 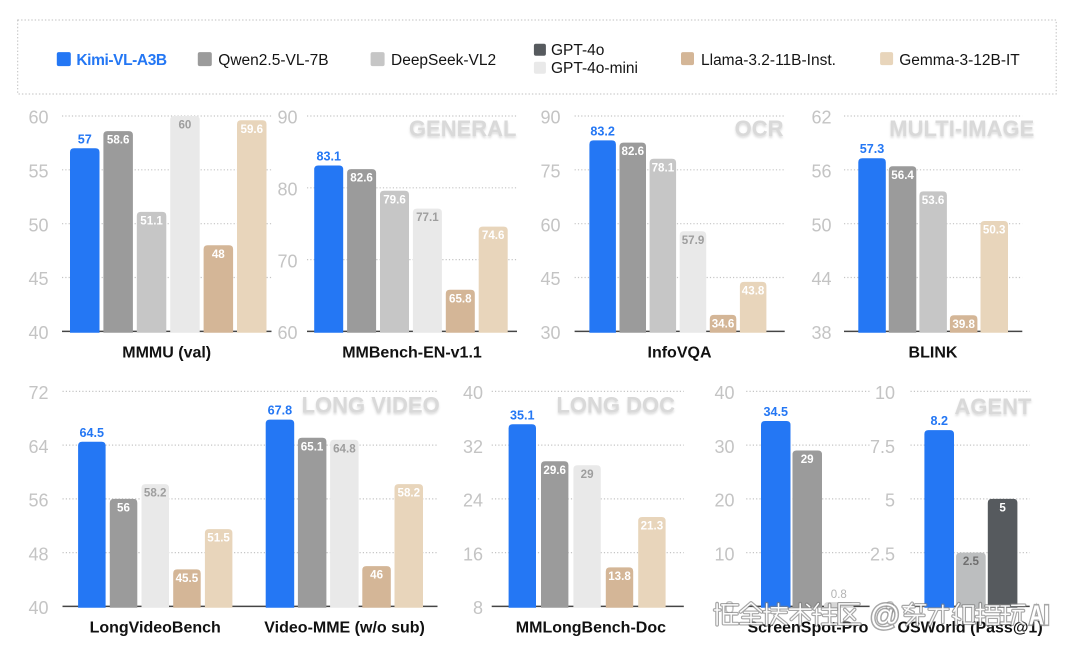 I want to click on svg-text: 35.1, so click(x=522, y=415).